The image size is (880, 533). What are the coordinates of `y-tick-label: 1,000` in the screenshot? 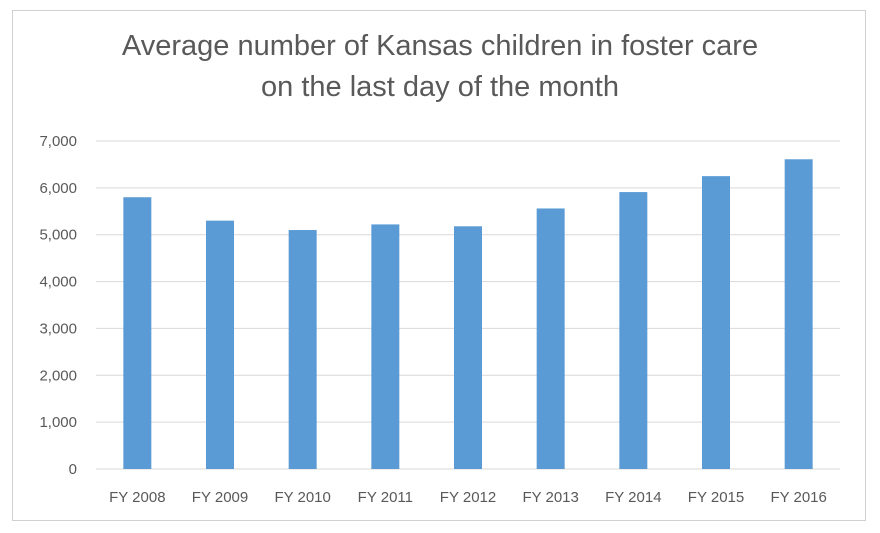 It's located at (58, 422).